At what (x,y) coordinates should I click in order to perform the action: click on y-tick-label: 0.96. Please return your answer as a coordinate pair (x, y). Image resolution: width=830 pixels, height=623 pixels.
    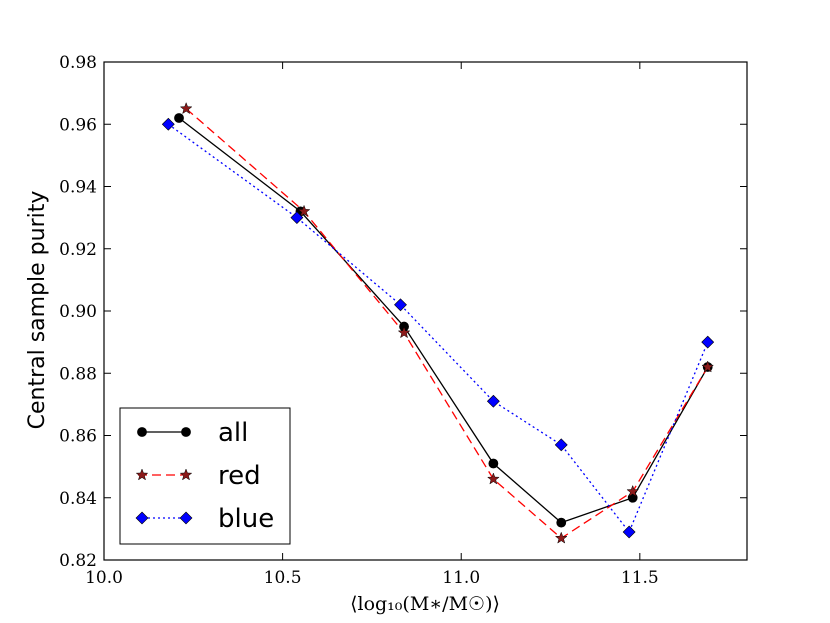
    Looking at the image, I should click on (78, 125).